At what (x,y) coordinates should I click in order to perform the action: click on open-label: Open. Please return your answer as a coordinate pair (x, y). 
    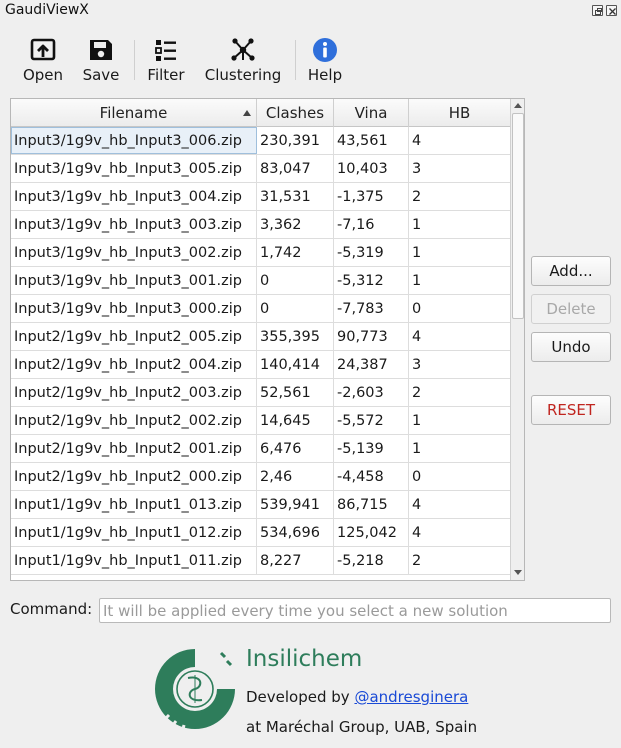
    Looking at the image, I should click on (43, 75).